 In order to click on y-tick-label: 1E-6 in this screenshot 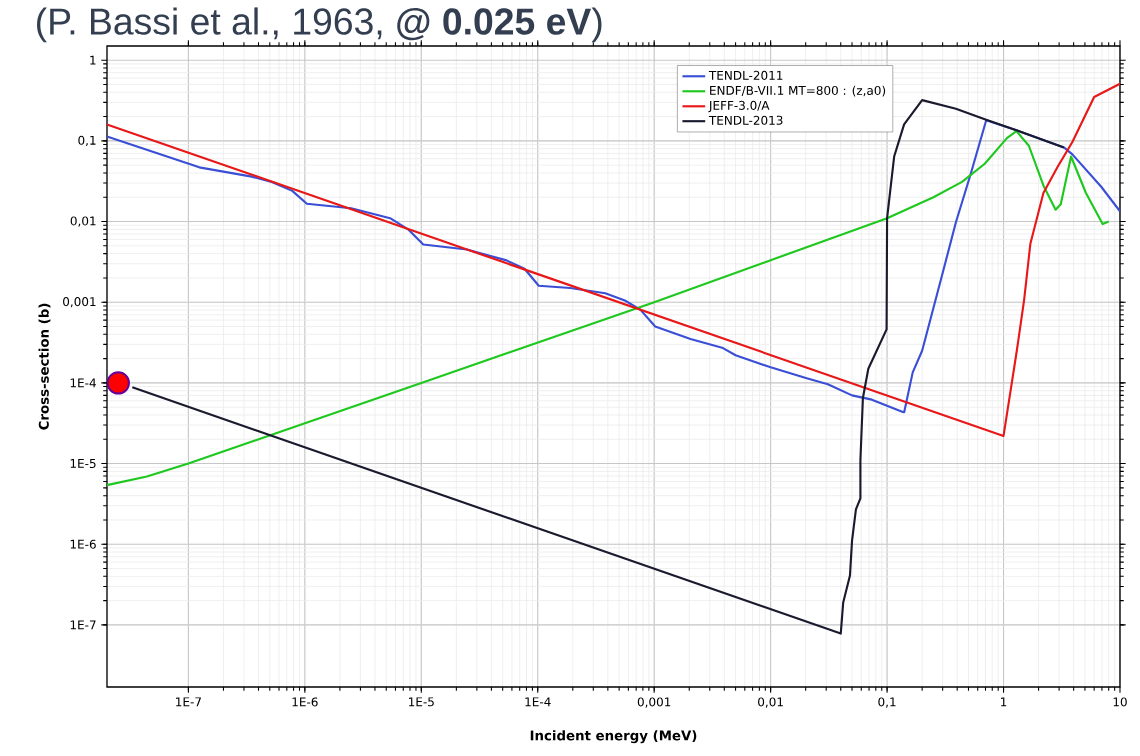, I will do `click(83, 544)`.